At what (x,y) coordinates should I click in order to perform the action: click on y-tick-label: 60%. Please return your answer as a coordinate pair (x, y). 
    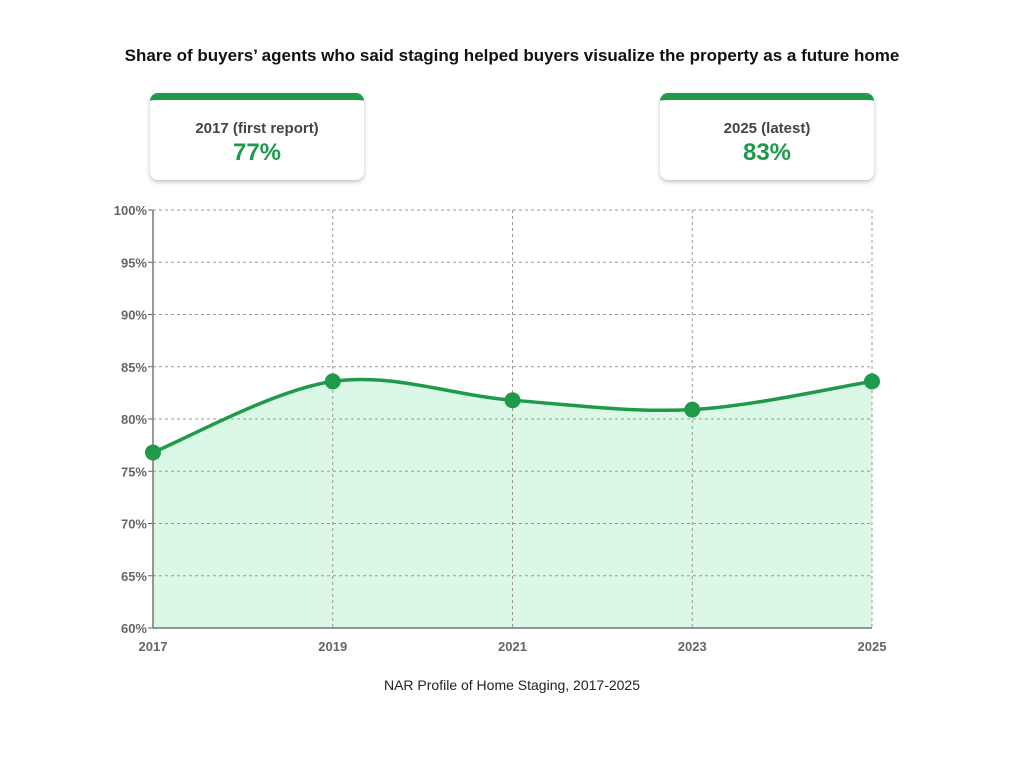
    Looking at the image, I should click on (134, 628).